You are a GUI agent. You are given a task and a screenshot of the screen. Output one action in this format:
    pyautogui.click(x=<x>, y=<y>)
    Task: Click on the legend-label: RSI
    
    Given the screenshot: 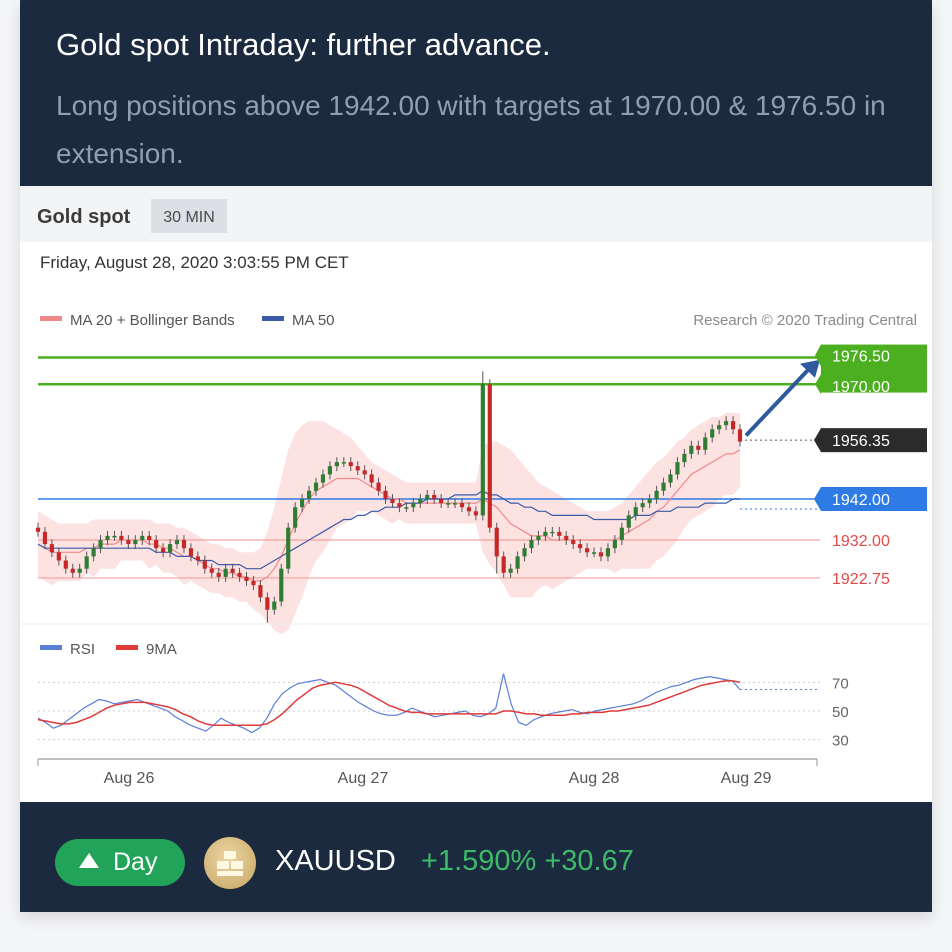 What is the action you would take?
    pyautogui.click(x=82, y=649)
    